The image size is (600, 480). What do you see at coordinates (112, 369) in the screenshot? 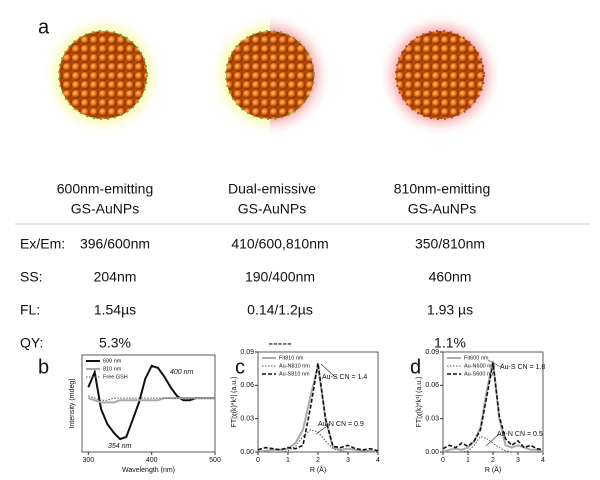
I see `legend-label: 810 nm` at bounding box center [112, 369].